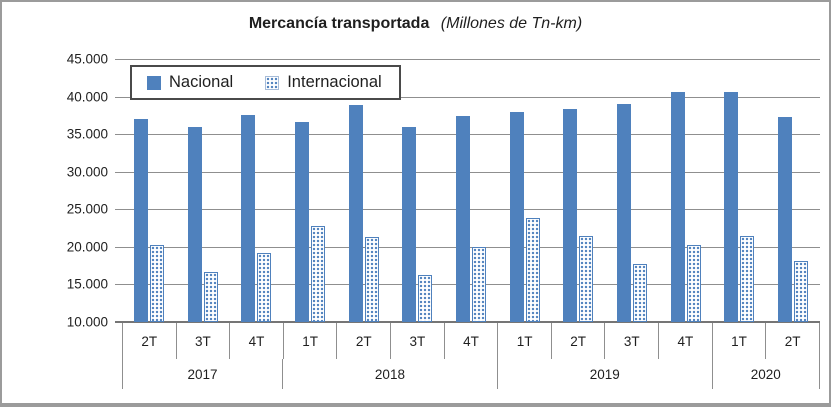 The width and height of the screenshot is (831, 407). I want to click on legend-item-nacional: Nacional, so click(190, 82).